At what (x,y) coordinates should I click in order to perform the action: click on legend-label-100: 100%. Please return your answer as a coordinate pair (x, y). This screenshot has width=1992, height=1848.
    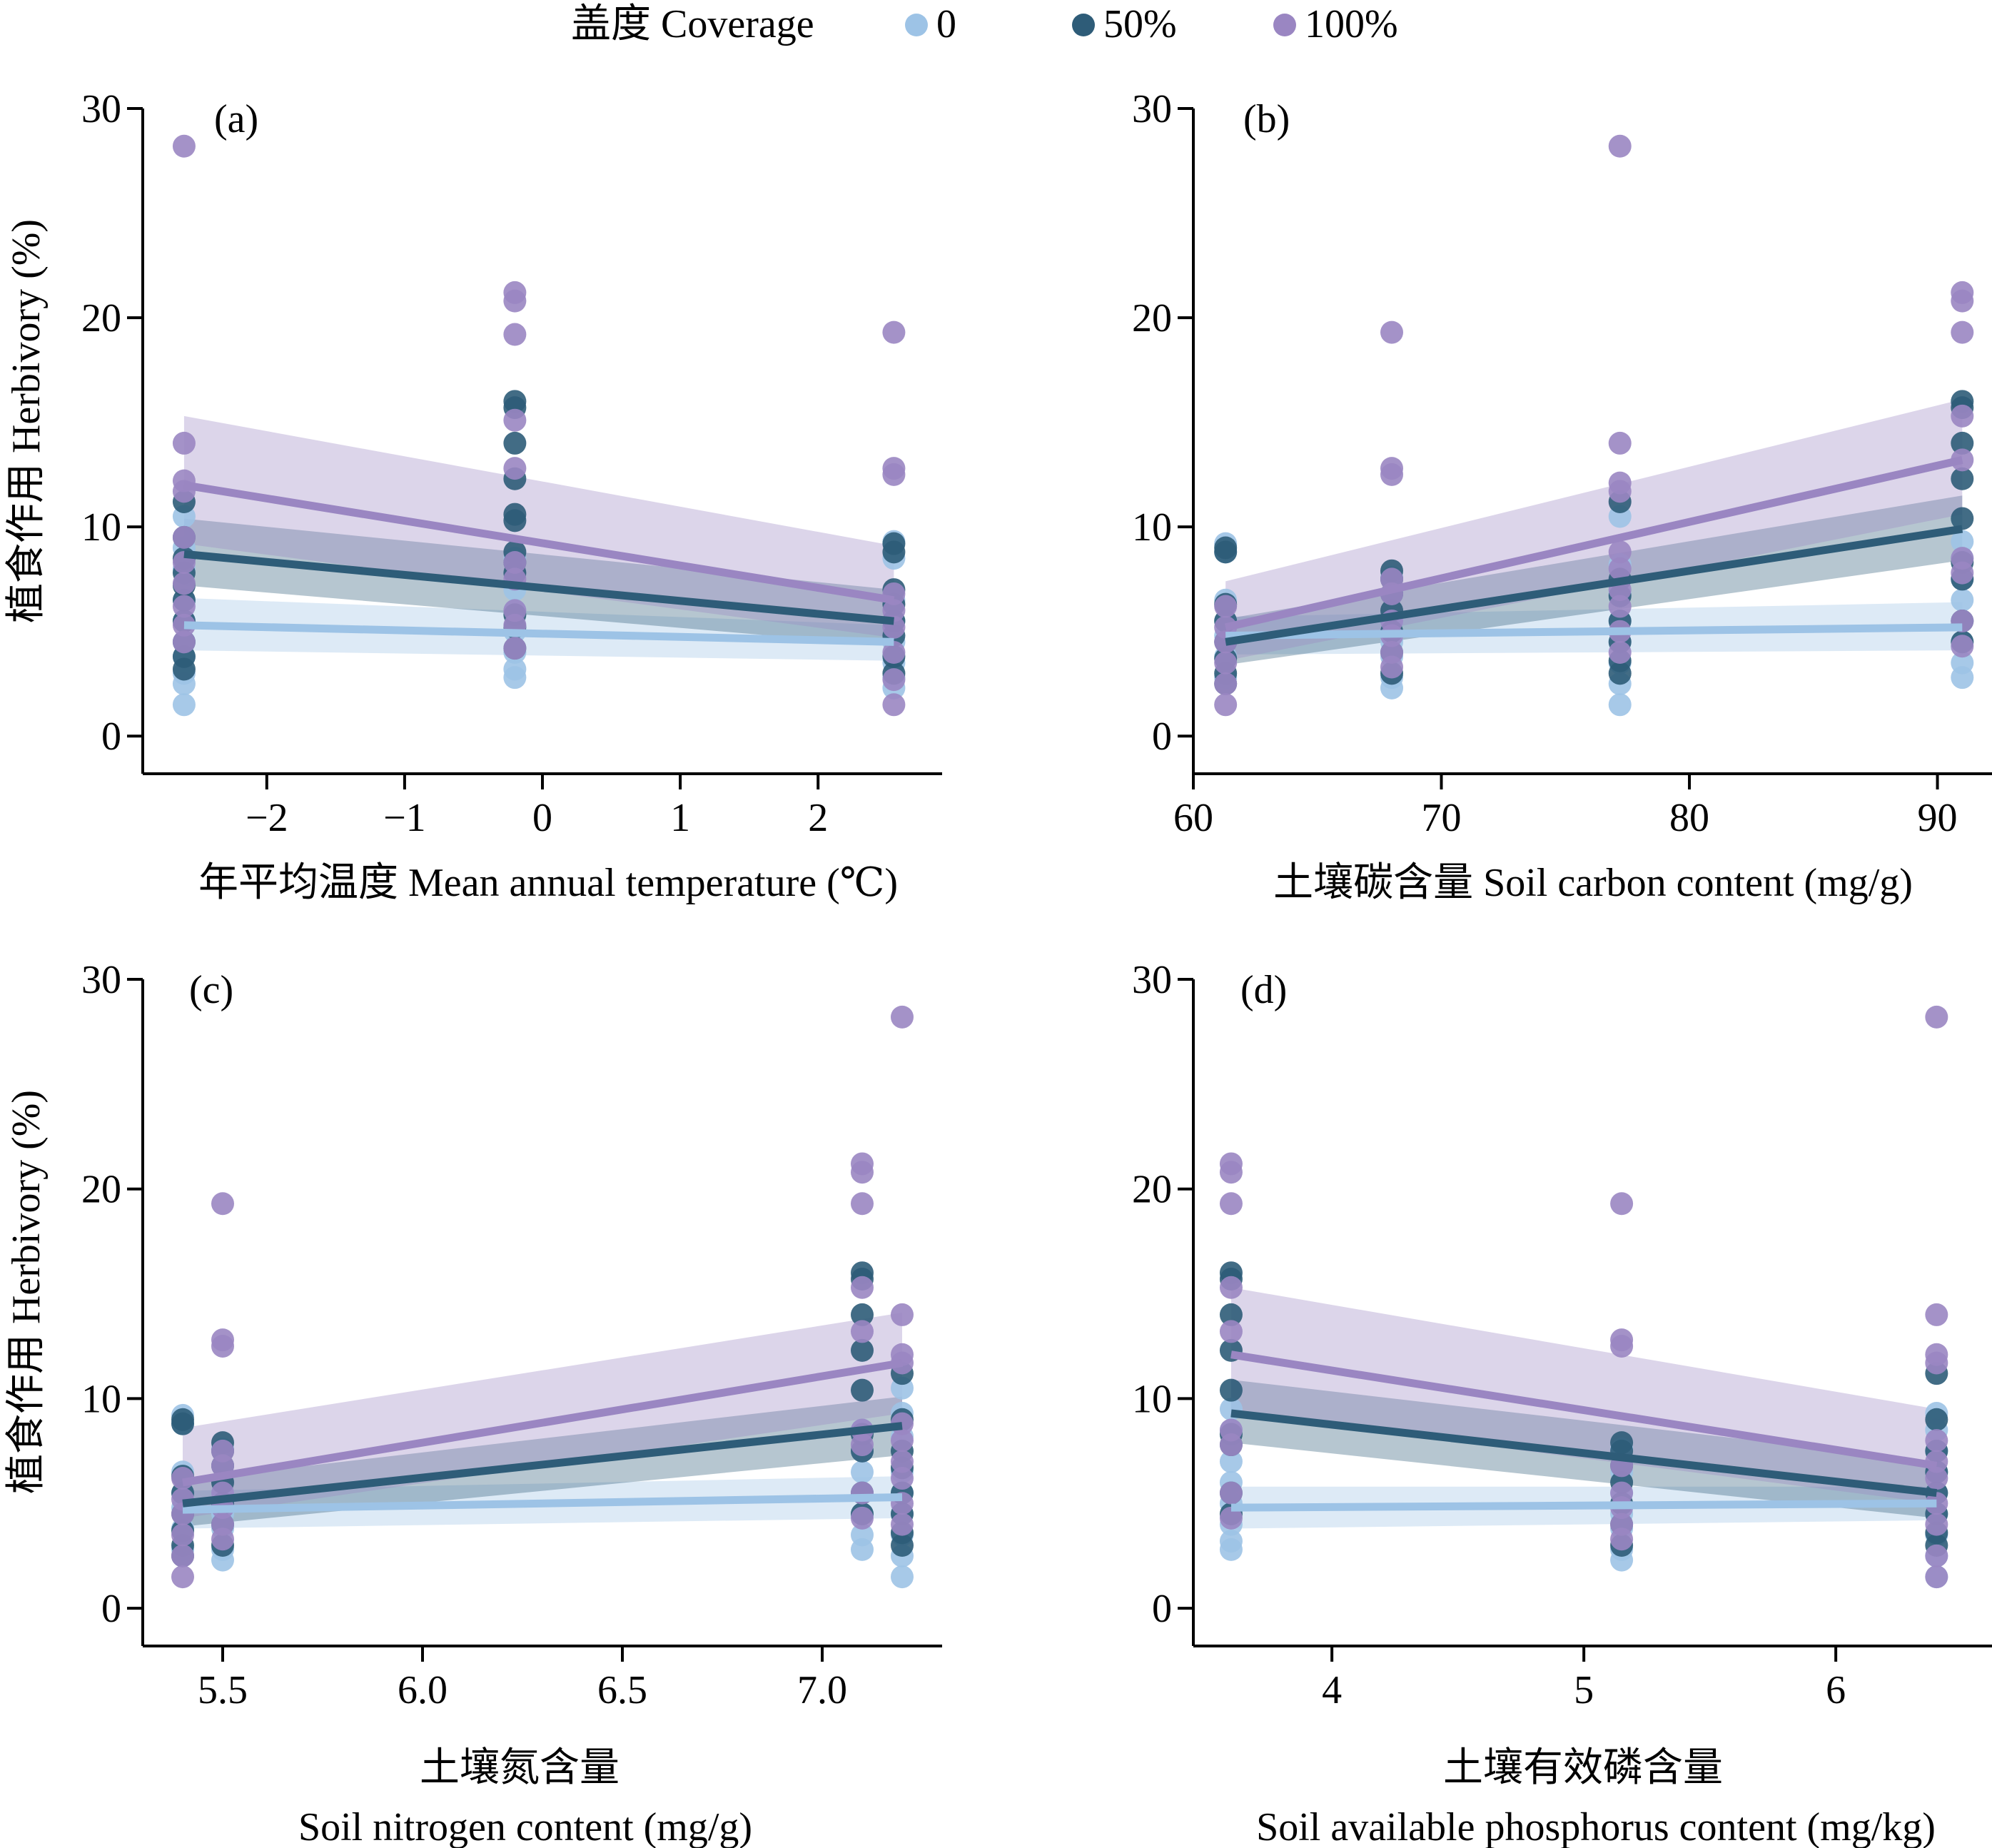
    Looking at the image, I should click on (1352, 24).